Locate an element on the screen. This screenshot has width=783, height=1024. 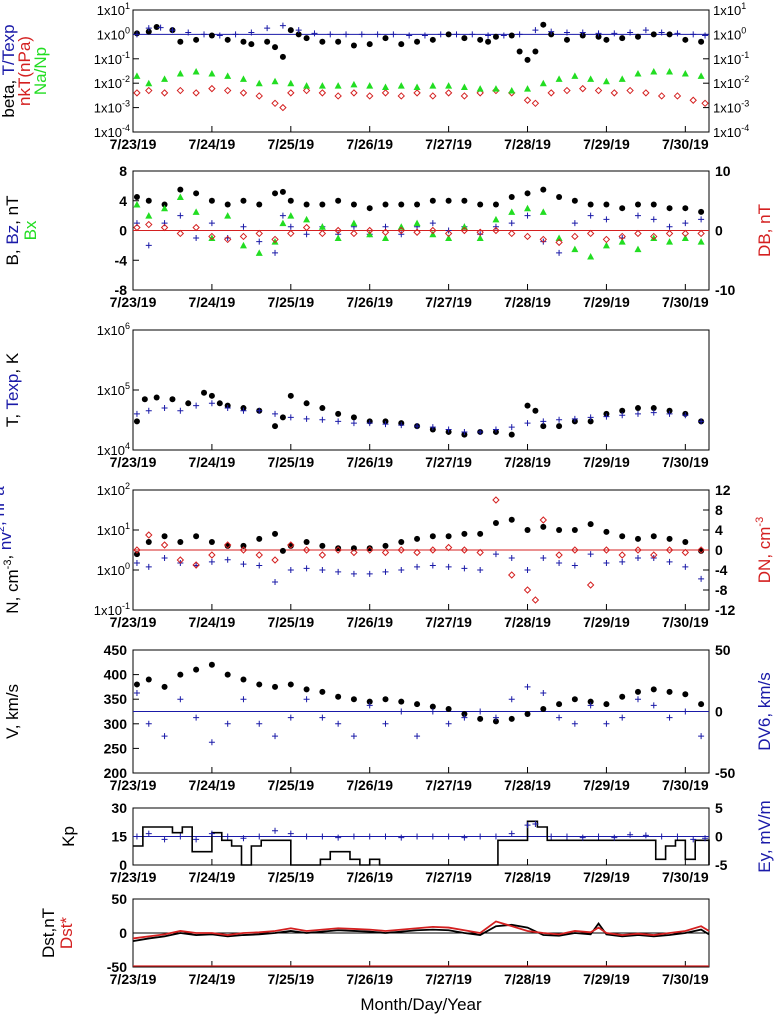
series-line is located at coordinates (421, 932).